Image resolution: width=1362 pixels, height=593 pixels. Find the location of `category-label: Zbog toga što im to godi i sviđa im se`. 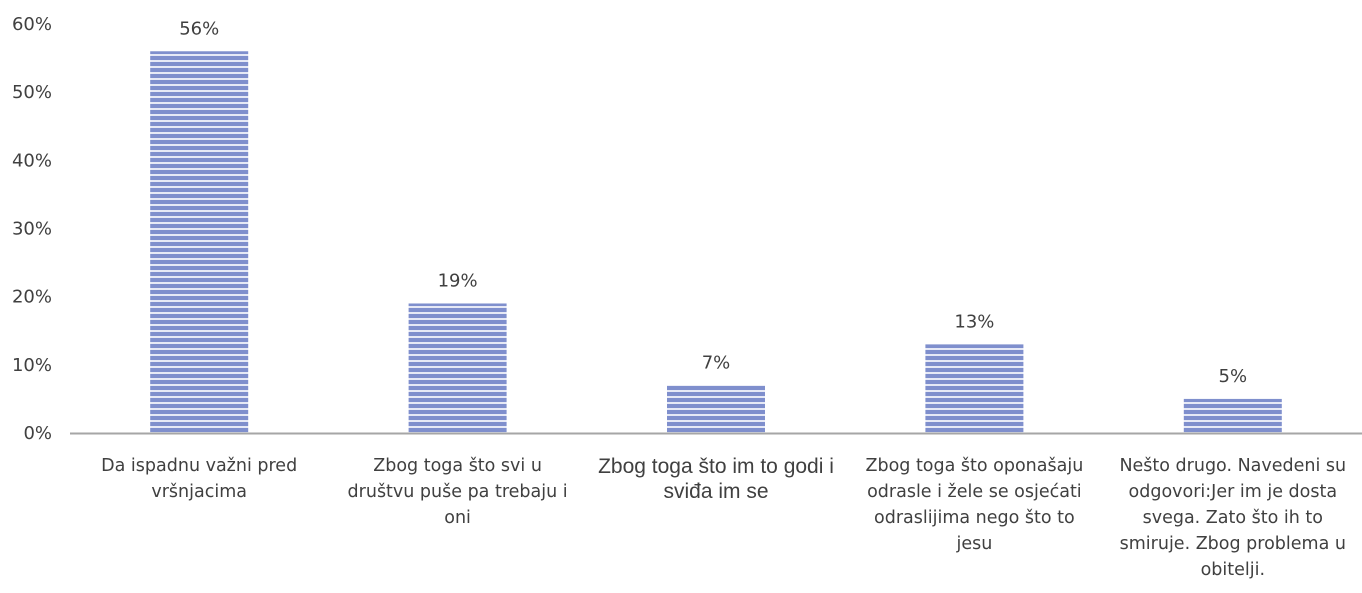

category-label: Zbog toga što im to godi i sviđa im se is located at coordinates (716, 479).